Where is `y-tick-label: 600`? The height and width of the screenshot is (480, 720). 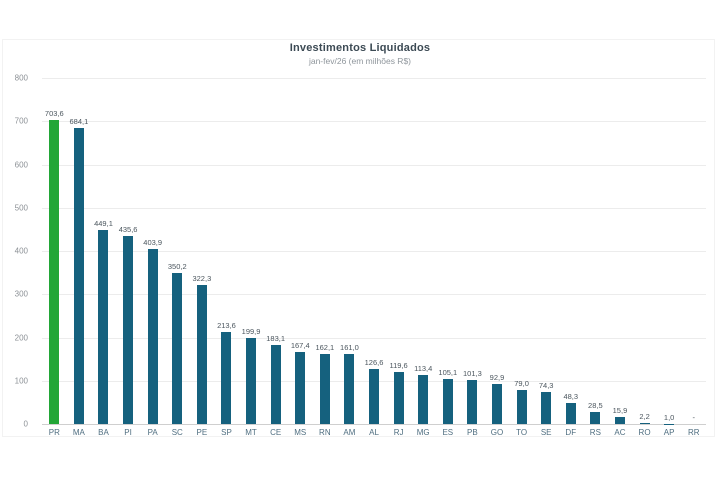 y-tick-label: 600 is located at coordinates (21, 164).